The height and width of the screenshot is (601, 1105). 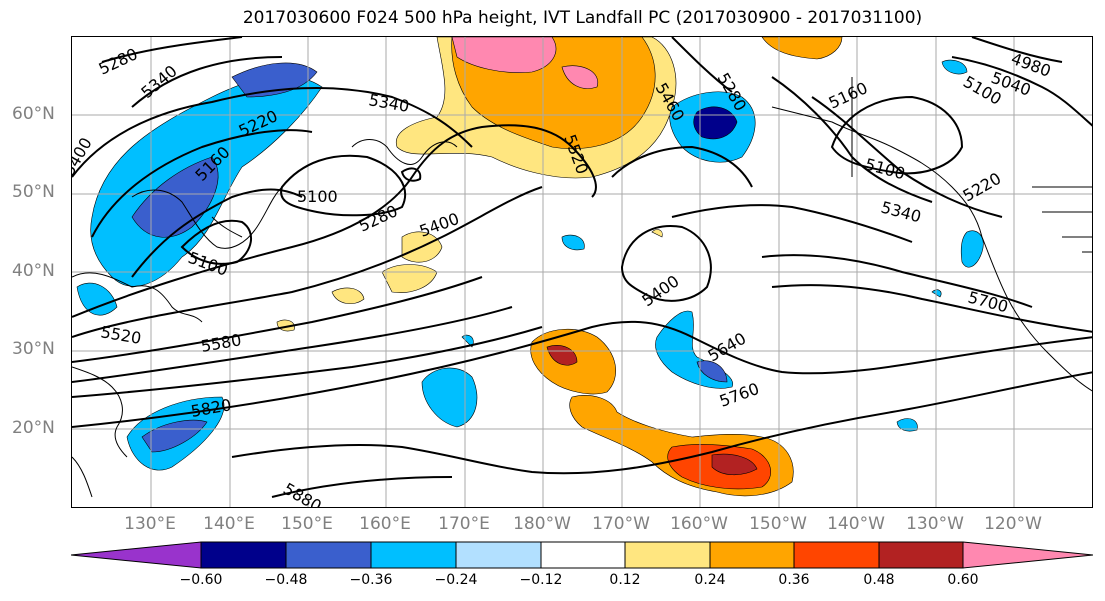 I want to click on lon-label-130e: 130°E, so click(x=150, y=524).